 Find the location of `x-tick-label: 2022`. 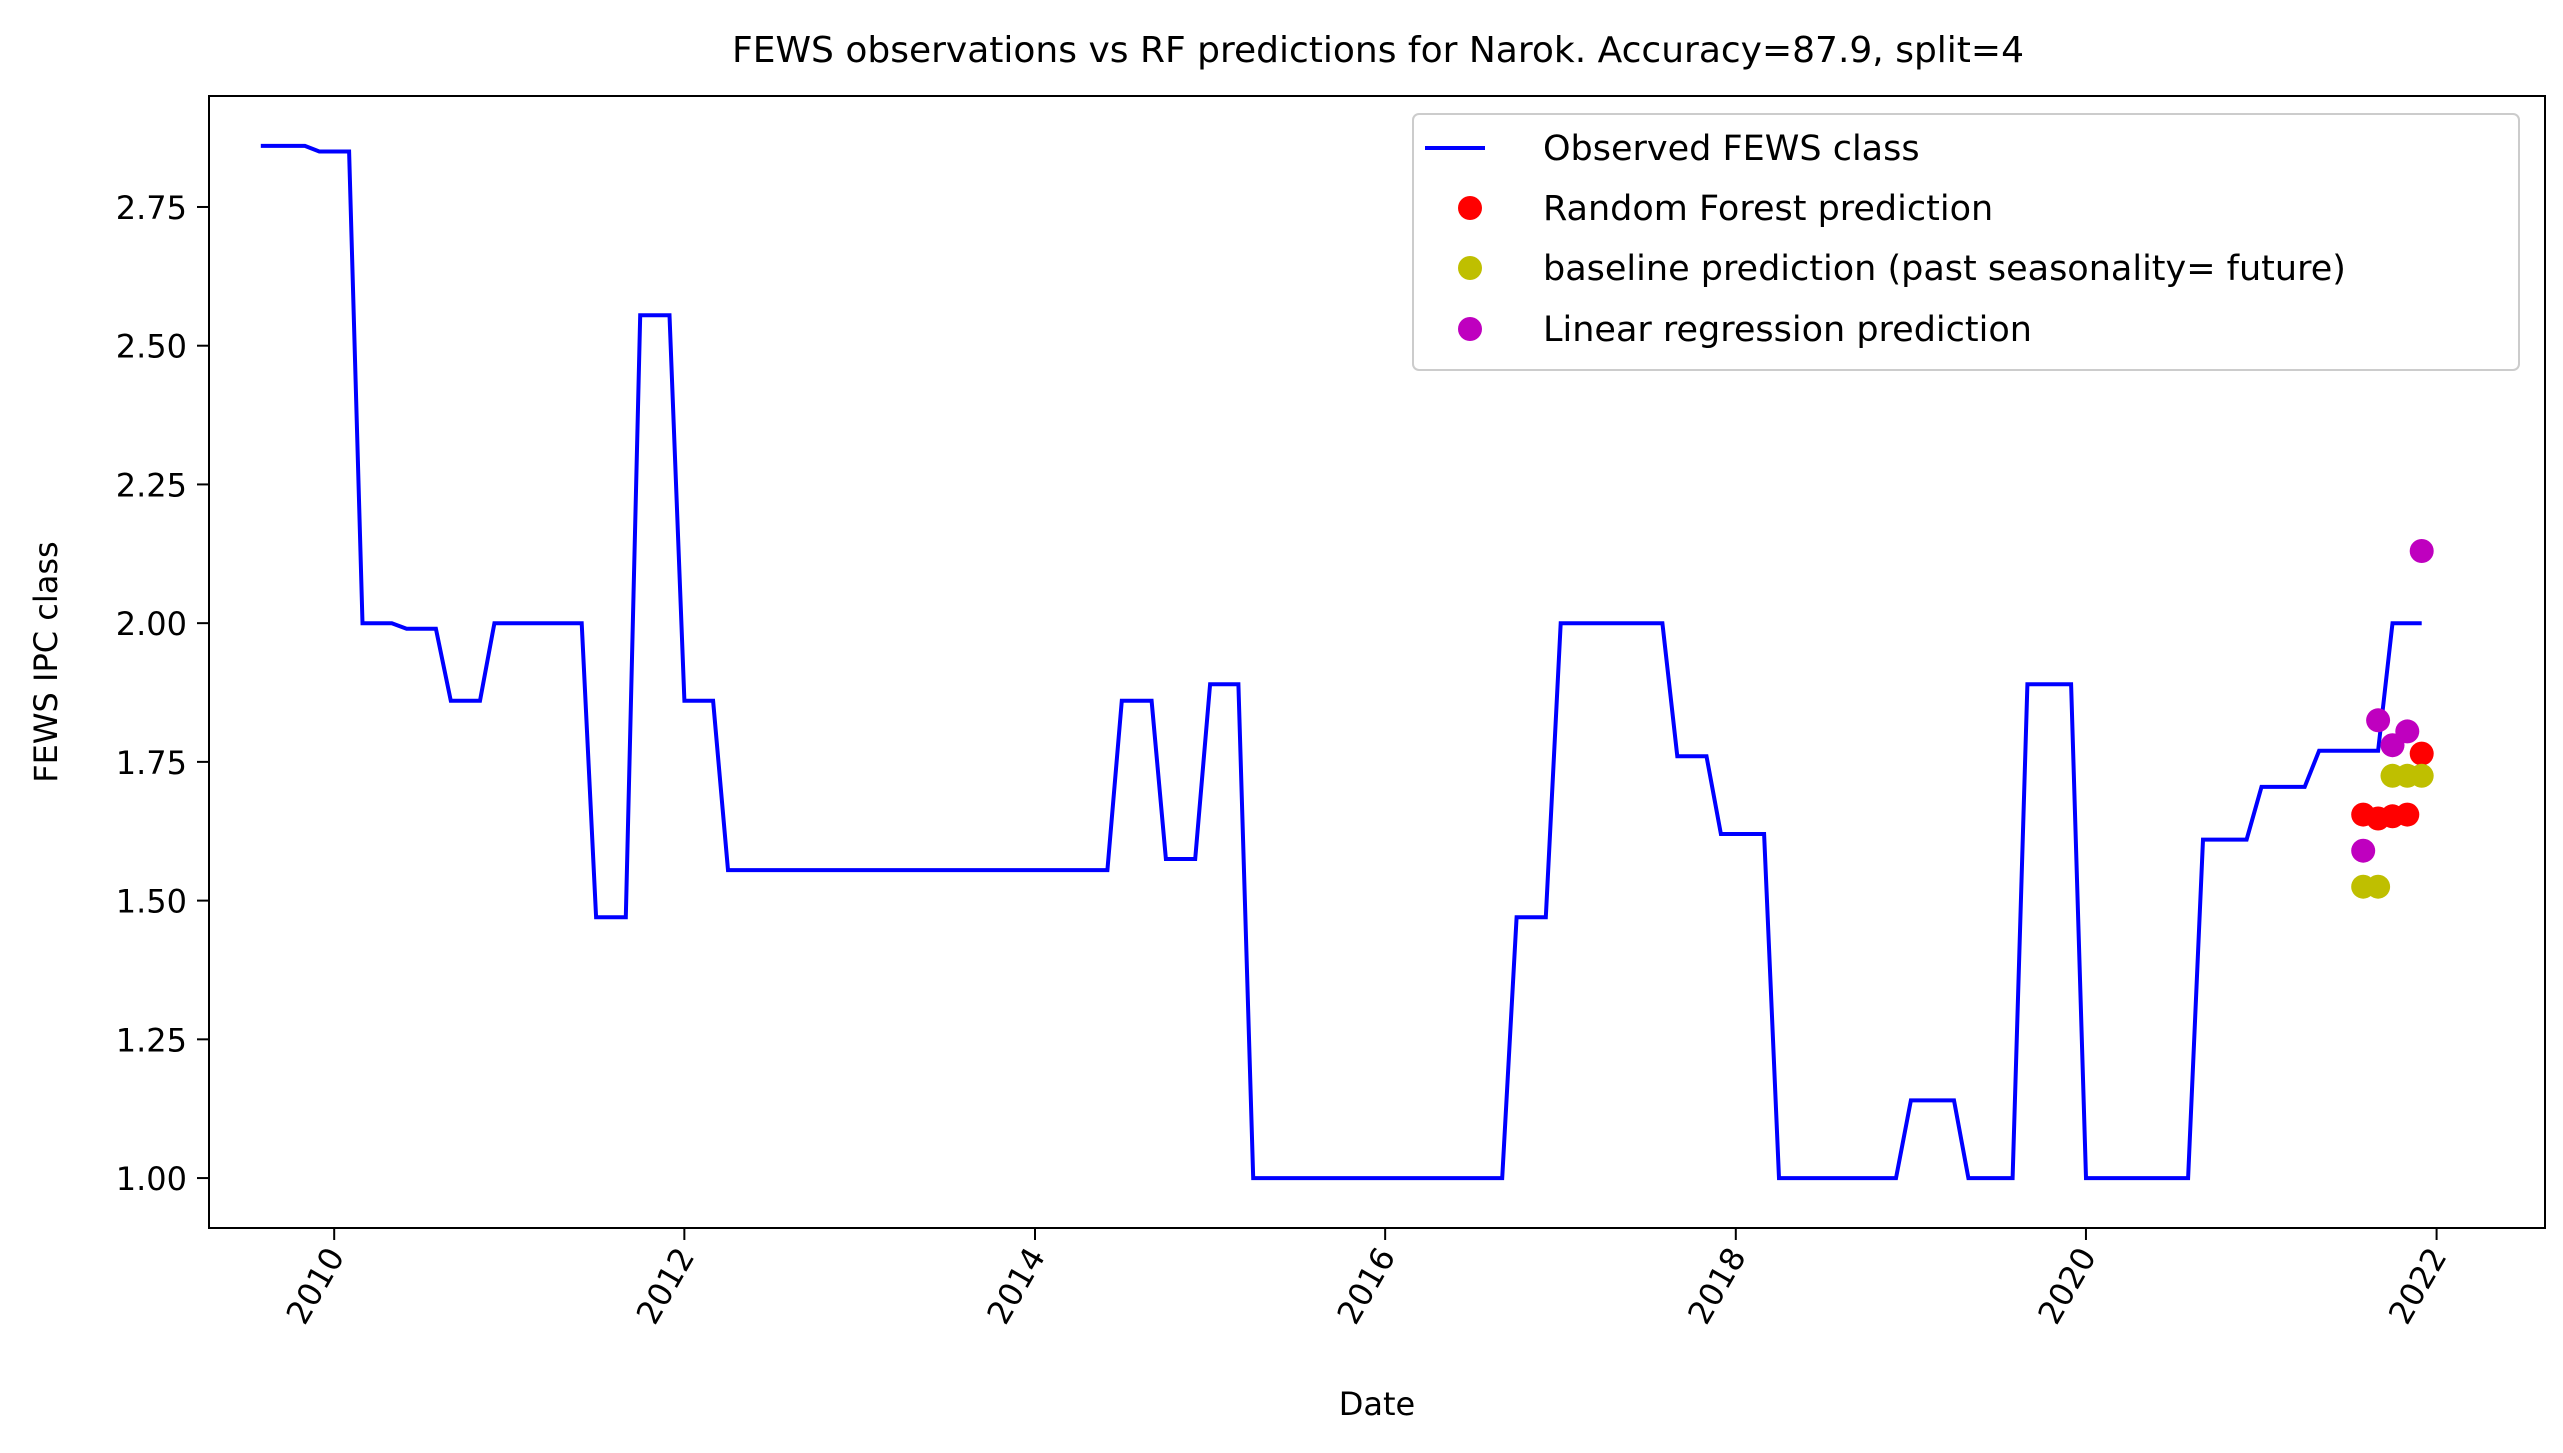

x-tick-label: 2022 is located at coordinates (2418, 1286).